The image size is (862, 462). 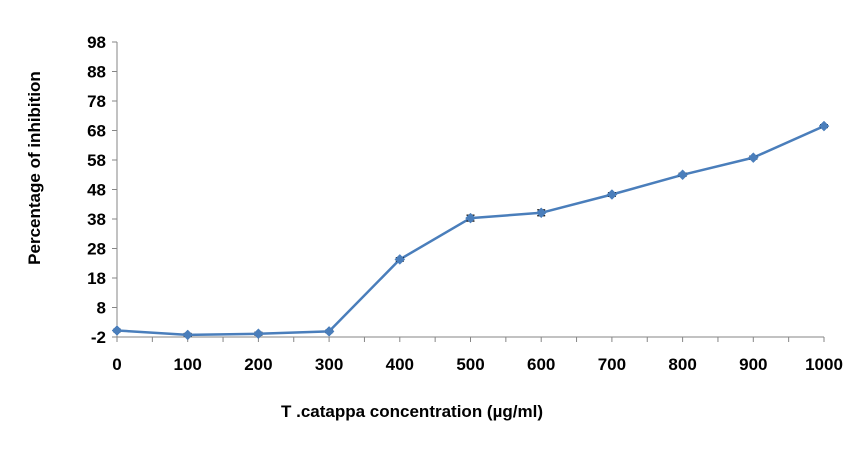 What do you see at coordinates (400, 364) in the screenshot?
I see `x-tick-label: 400` at bounding box center [400, 364].